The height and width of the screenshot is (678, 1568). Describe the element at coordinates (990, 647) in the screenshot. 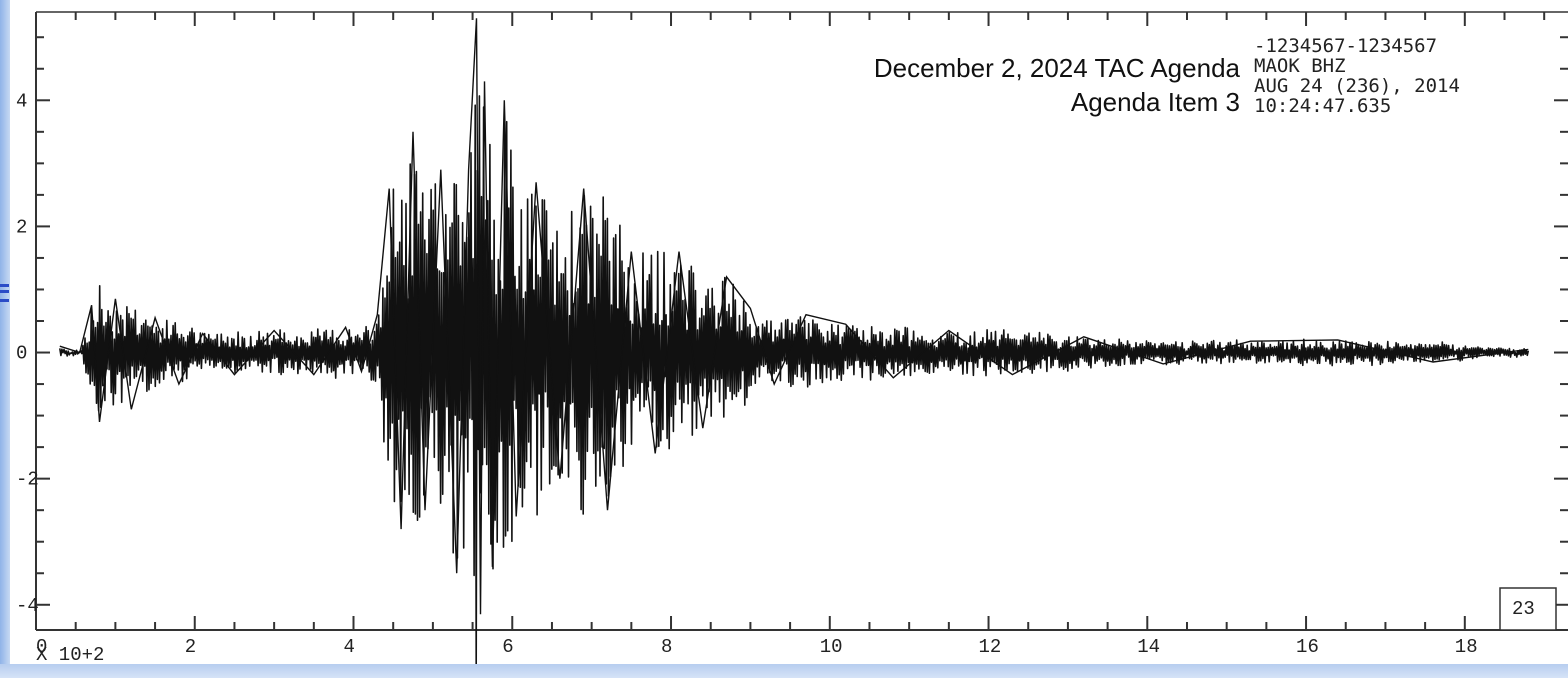

I see `x-tick-label: 12` at that location.